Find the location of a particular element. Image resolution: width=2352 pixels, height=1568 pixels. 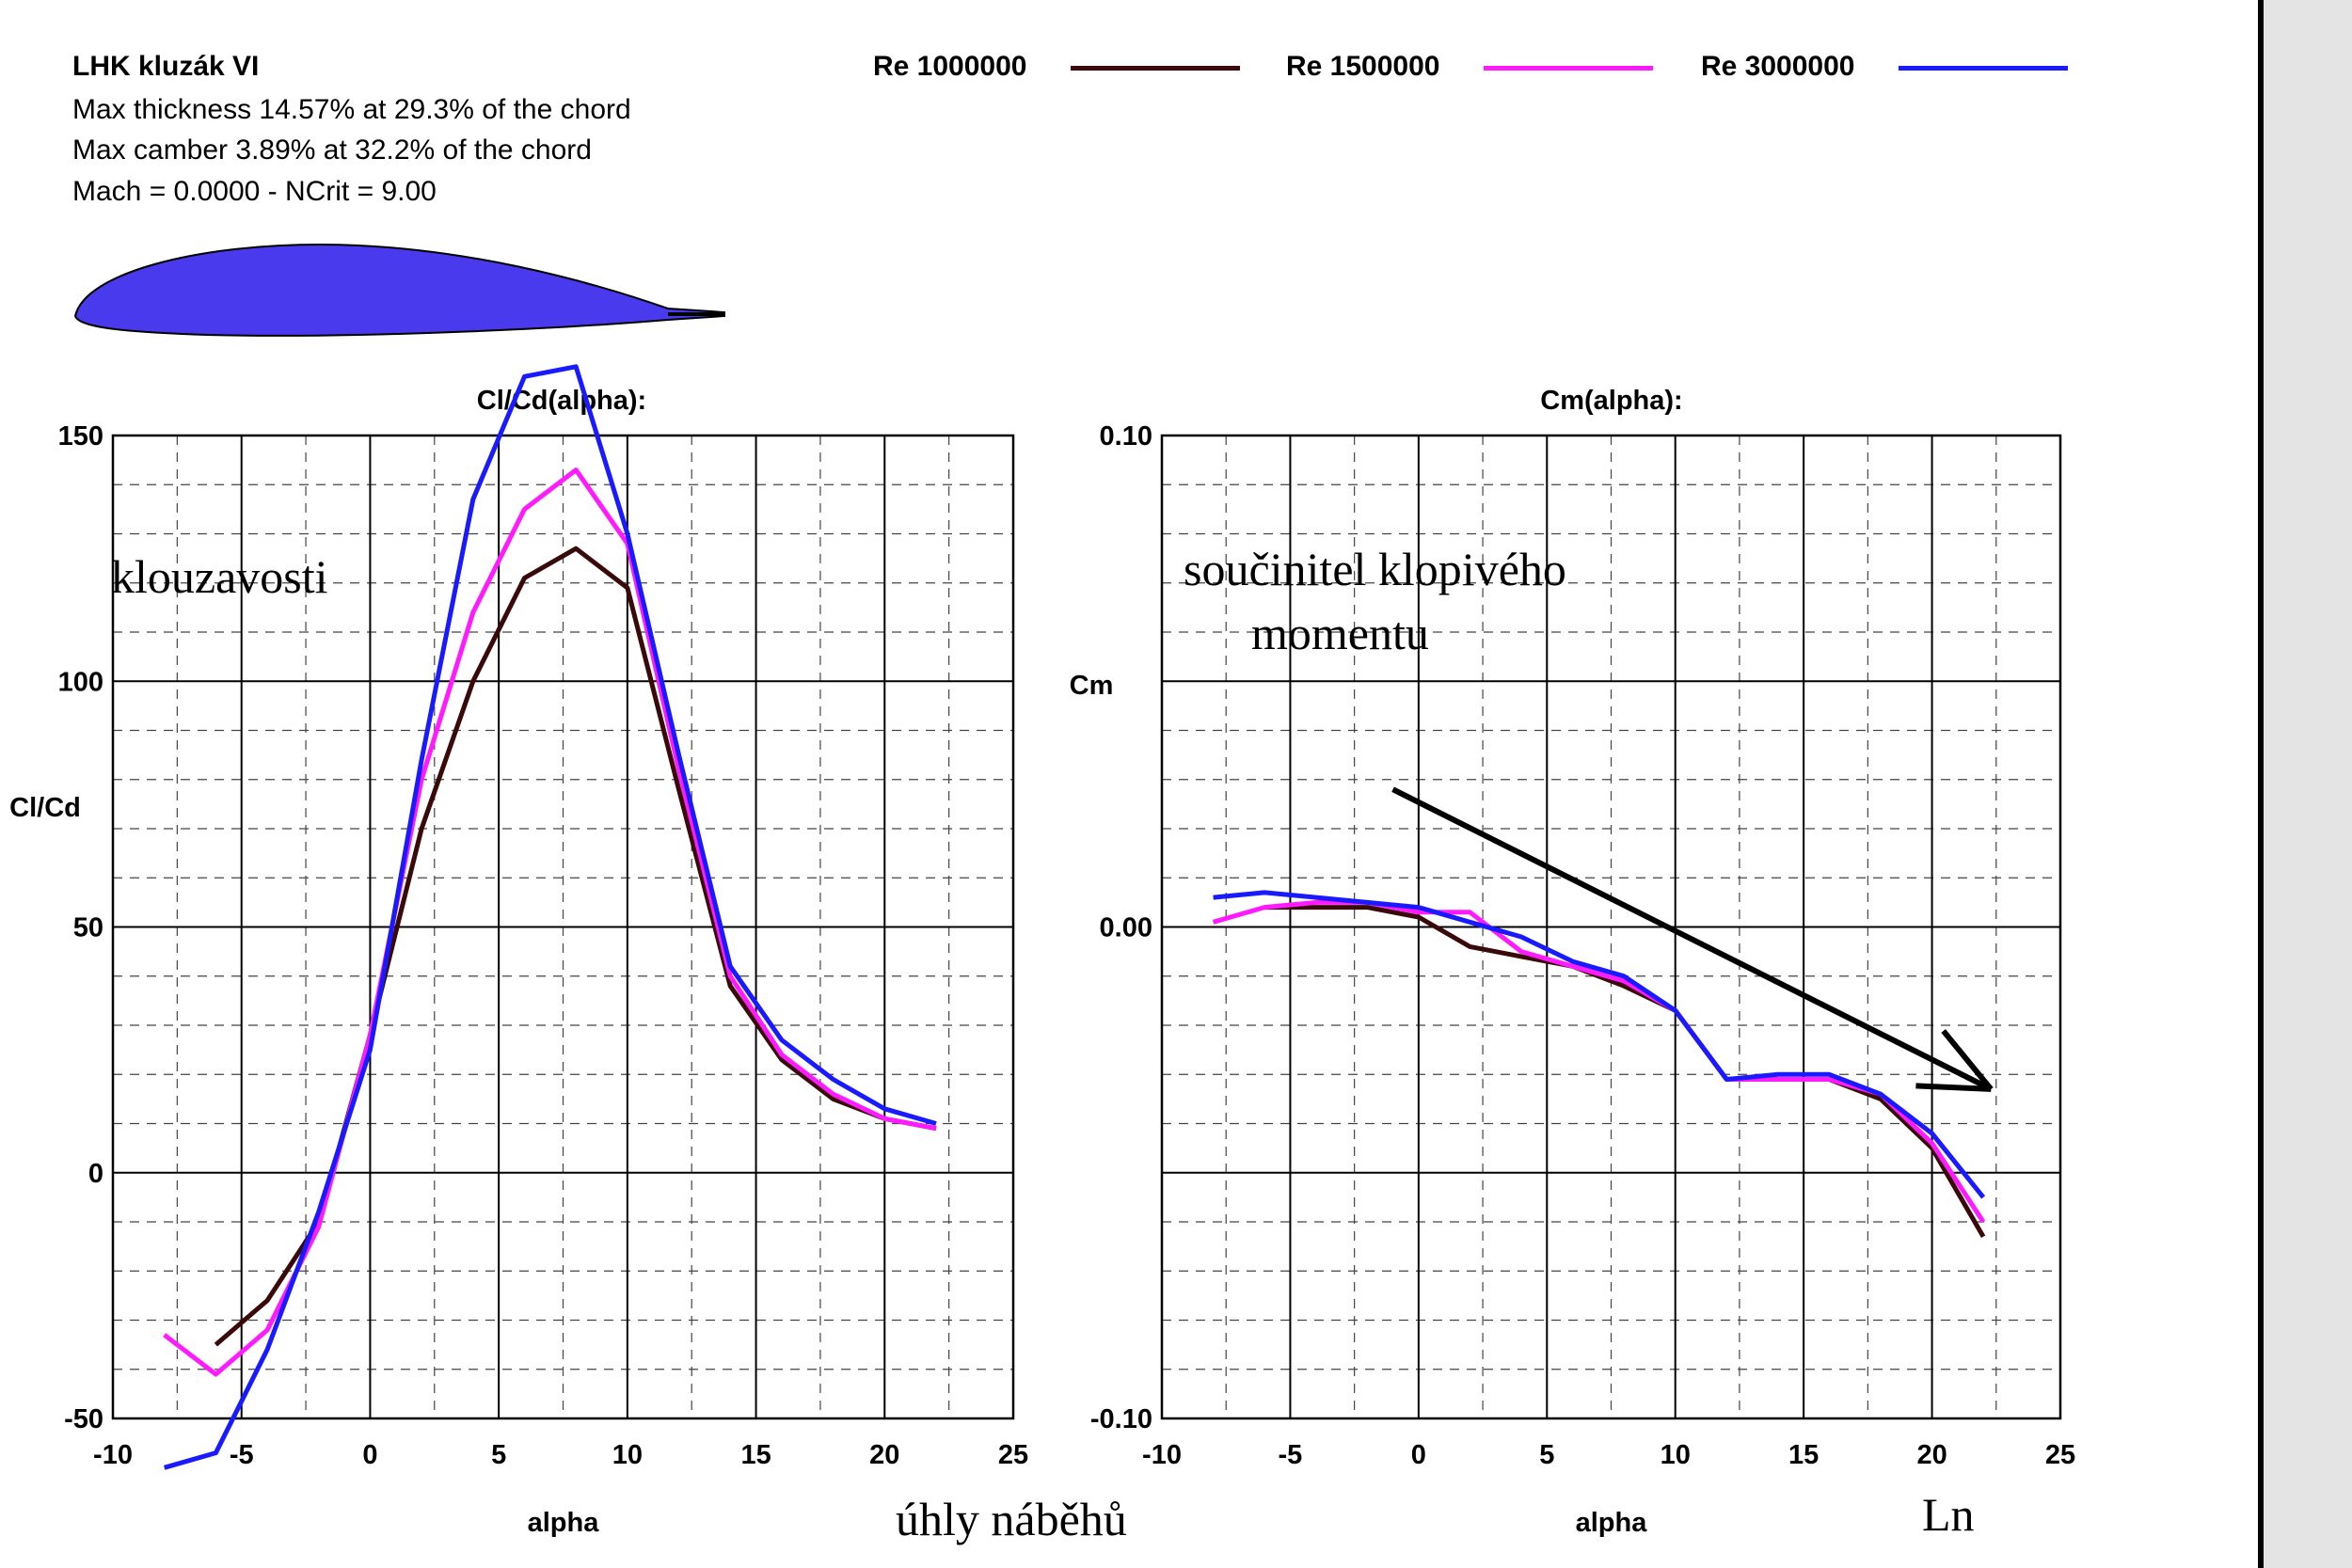

y-tick-label: 0.10 is located at coordinates (1126, 436).